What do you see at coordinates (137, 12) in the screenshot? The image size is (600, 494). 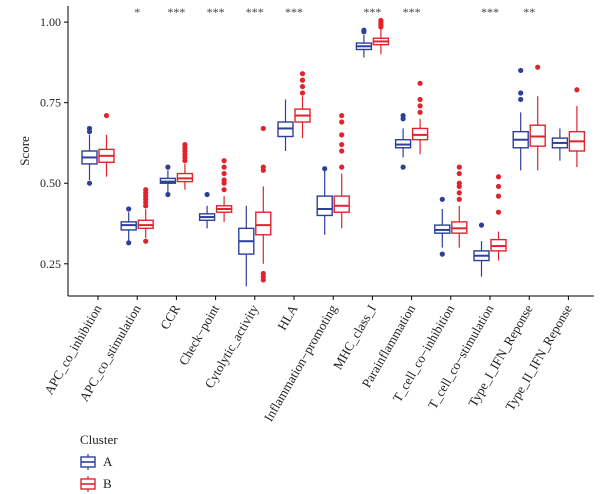 I see `significance-label: *` at bounding box center [137, 12].